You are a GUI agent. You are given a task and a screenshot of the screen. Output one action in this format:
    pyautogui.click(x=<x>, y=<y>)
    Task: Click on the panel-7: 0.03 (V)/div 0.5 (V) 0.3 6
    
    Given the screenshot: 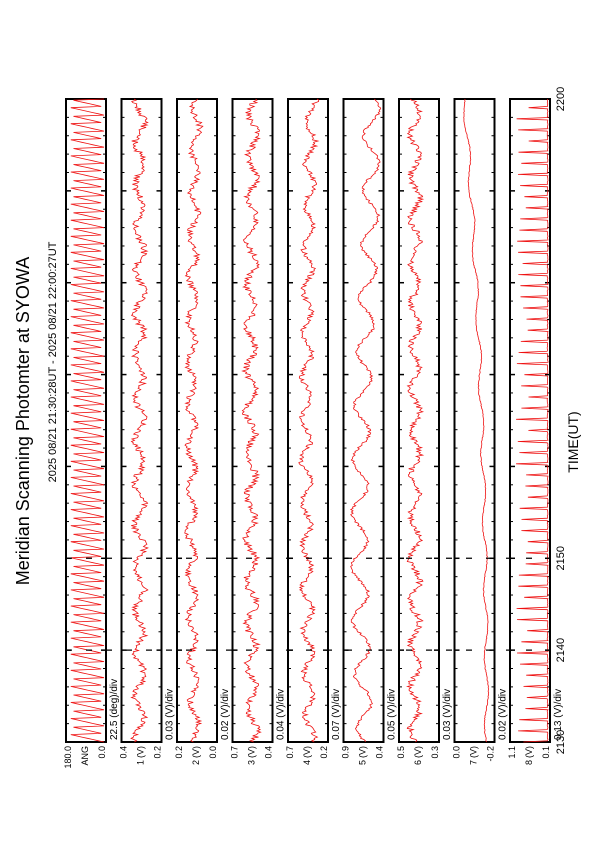 What is the action you would take?
    pyautogui.click(x=424, y=431)
    